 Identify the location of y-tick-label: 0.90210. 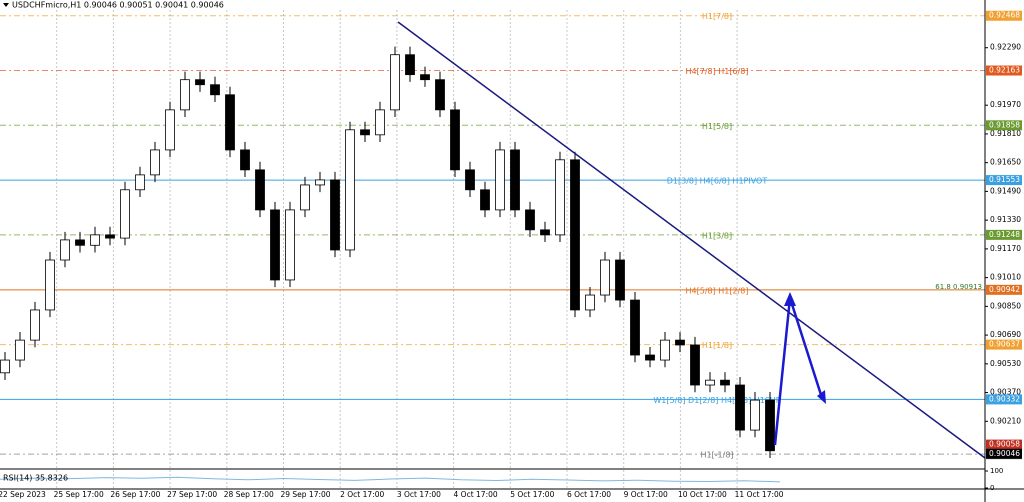
(1005, 420).